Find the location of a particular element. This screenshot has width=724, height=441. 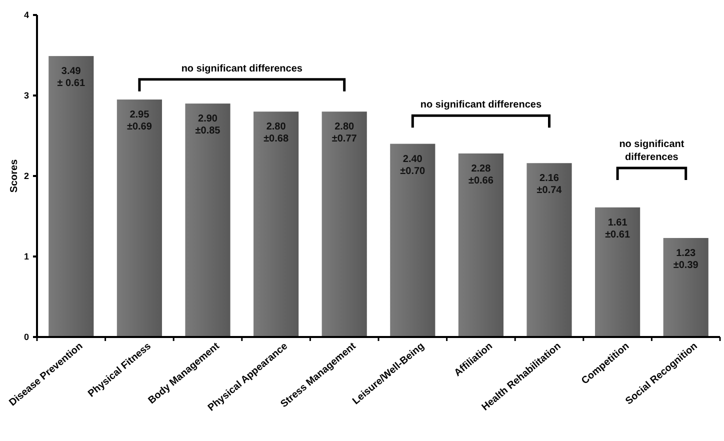

data-label: 1.23 ±0.39 is located at coordinates (686, 259).